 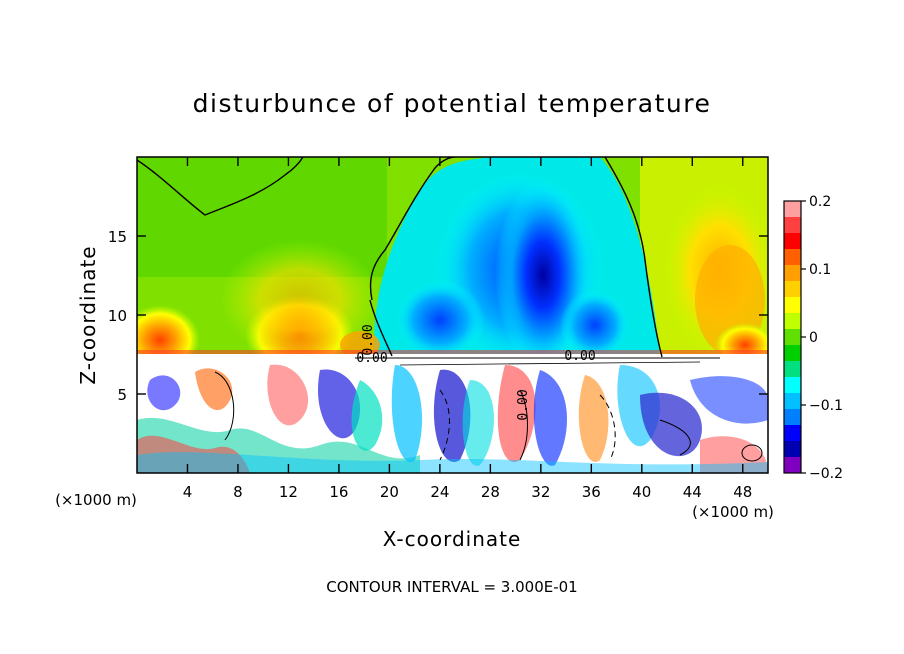 I want to click on x-tick-label: 8, so click(x=238, y=492).